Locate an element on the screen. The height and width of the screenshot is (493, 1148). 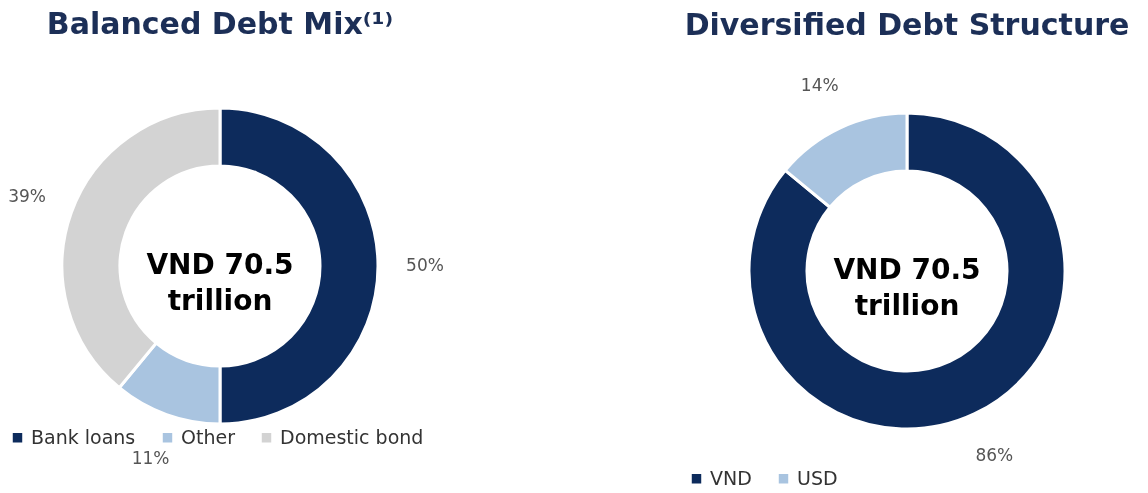
chart-title: Balanced Debt Mix⁽¹⁾ is located at coordinates (220, 23).